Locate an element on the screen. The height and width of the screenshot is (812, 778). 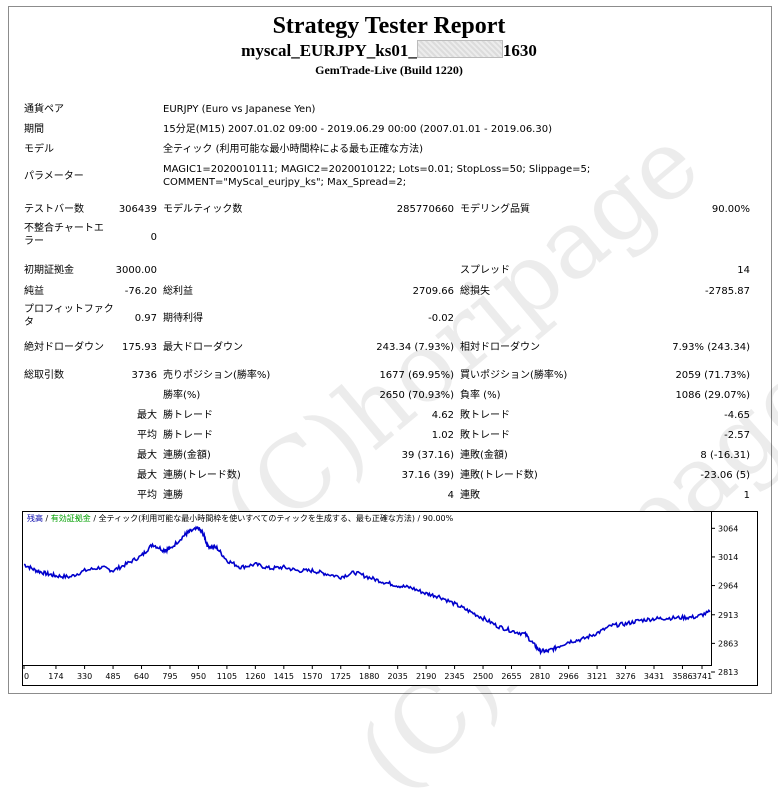
avg-win-trade-value: 1.02 is located at coordinates (442, 435).